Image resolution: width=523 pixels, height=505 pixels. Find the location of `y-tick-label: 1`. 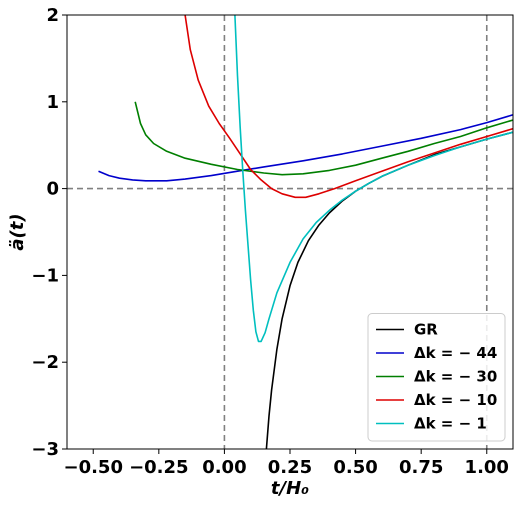

y-tick-label: 1 is located at coordinates (52, 102).